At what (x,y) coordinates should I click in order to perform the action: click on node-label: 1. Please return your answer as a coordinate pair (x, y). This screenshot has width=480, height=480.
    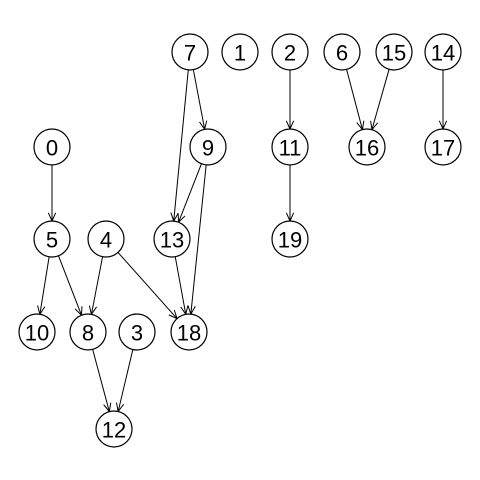
    Looking at the image, I should click on (240, 53).